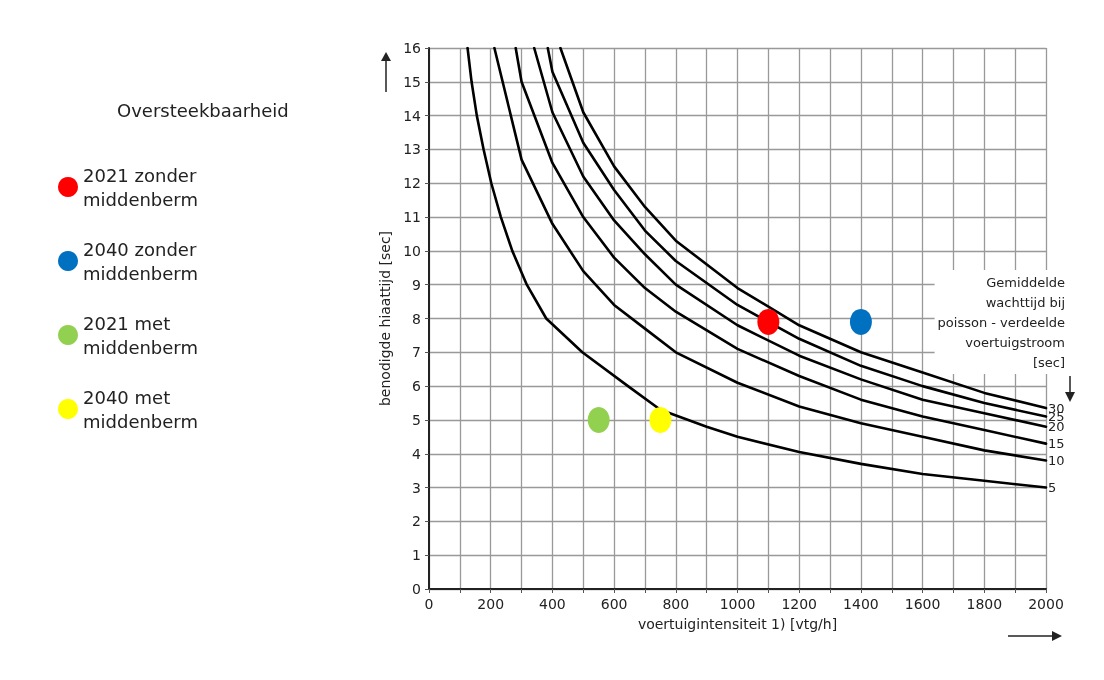 This screenshot has width=1104, height=680. Describe the element at coordinates (1056, 461) in the screenshot. I see `series-label: 10` at that location.